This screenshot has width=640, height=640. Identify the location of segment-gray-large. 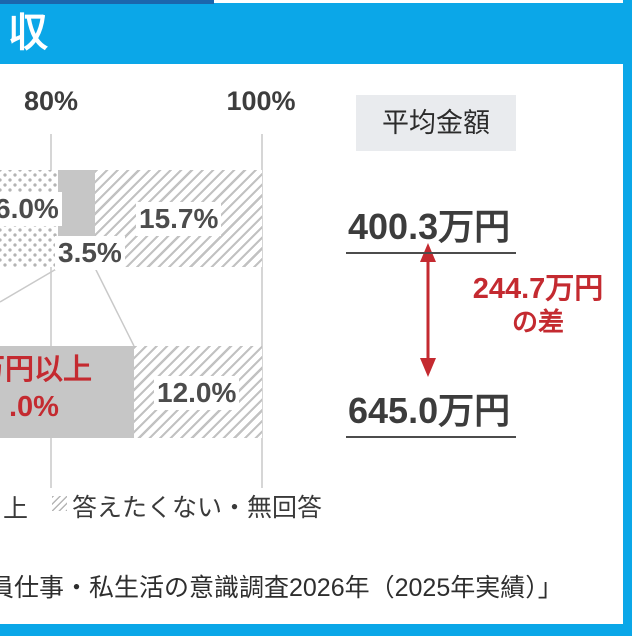
(67, 392).